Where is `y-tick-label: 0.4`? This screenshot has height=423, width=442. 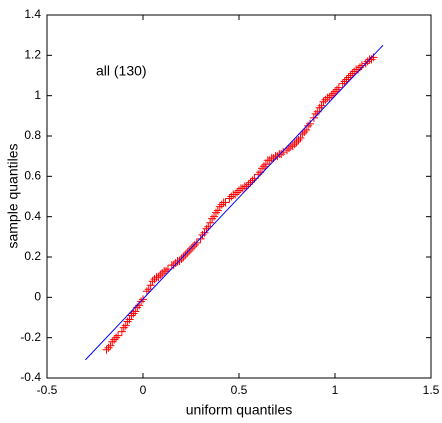 y-tick-label: 0.4 is located at coordinates (32, 216).